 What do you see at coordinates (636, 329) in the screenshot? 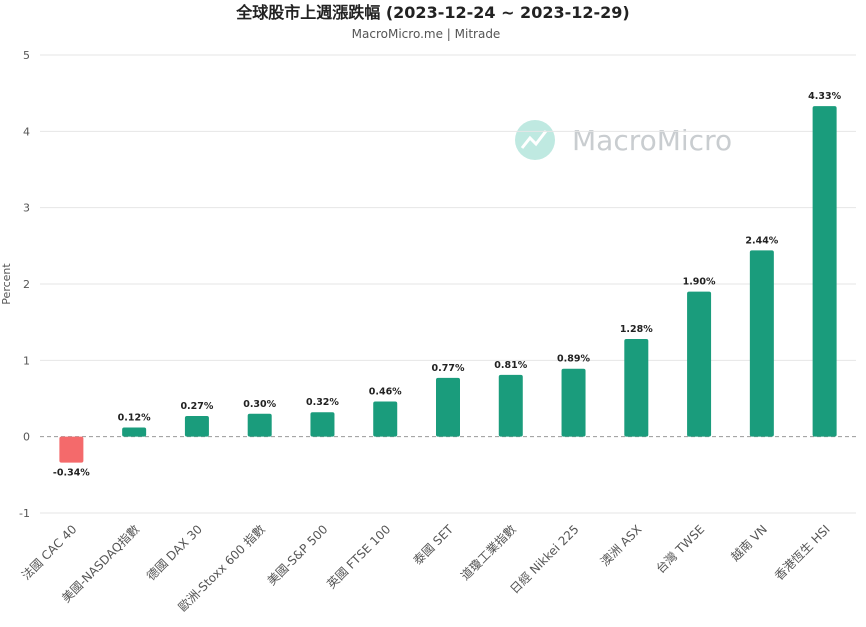
I see `data-label: 1.28%` at bounding box center [636, 329].